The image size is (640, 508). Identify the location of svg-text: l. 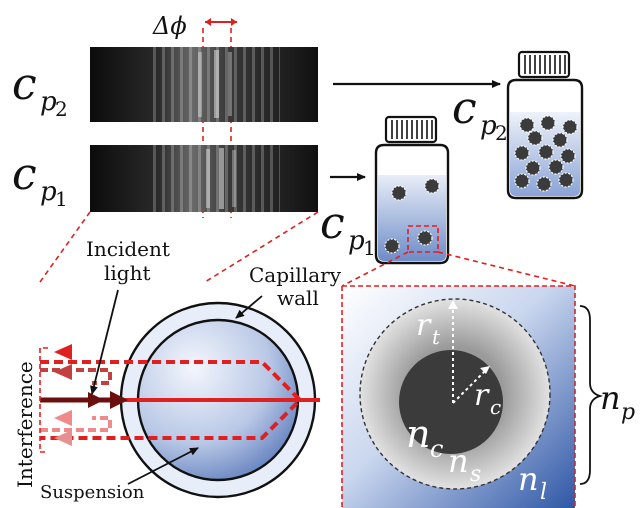
(543, 492).